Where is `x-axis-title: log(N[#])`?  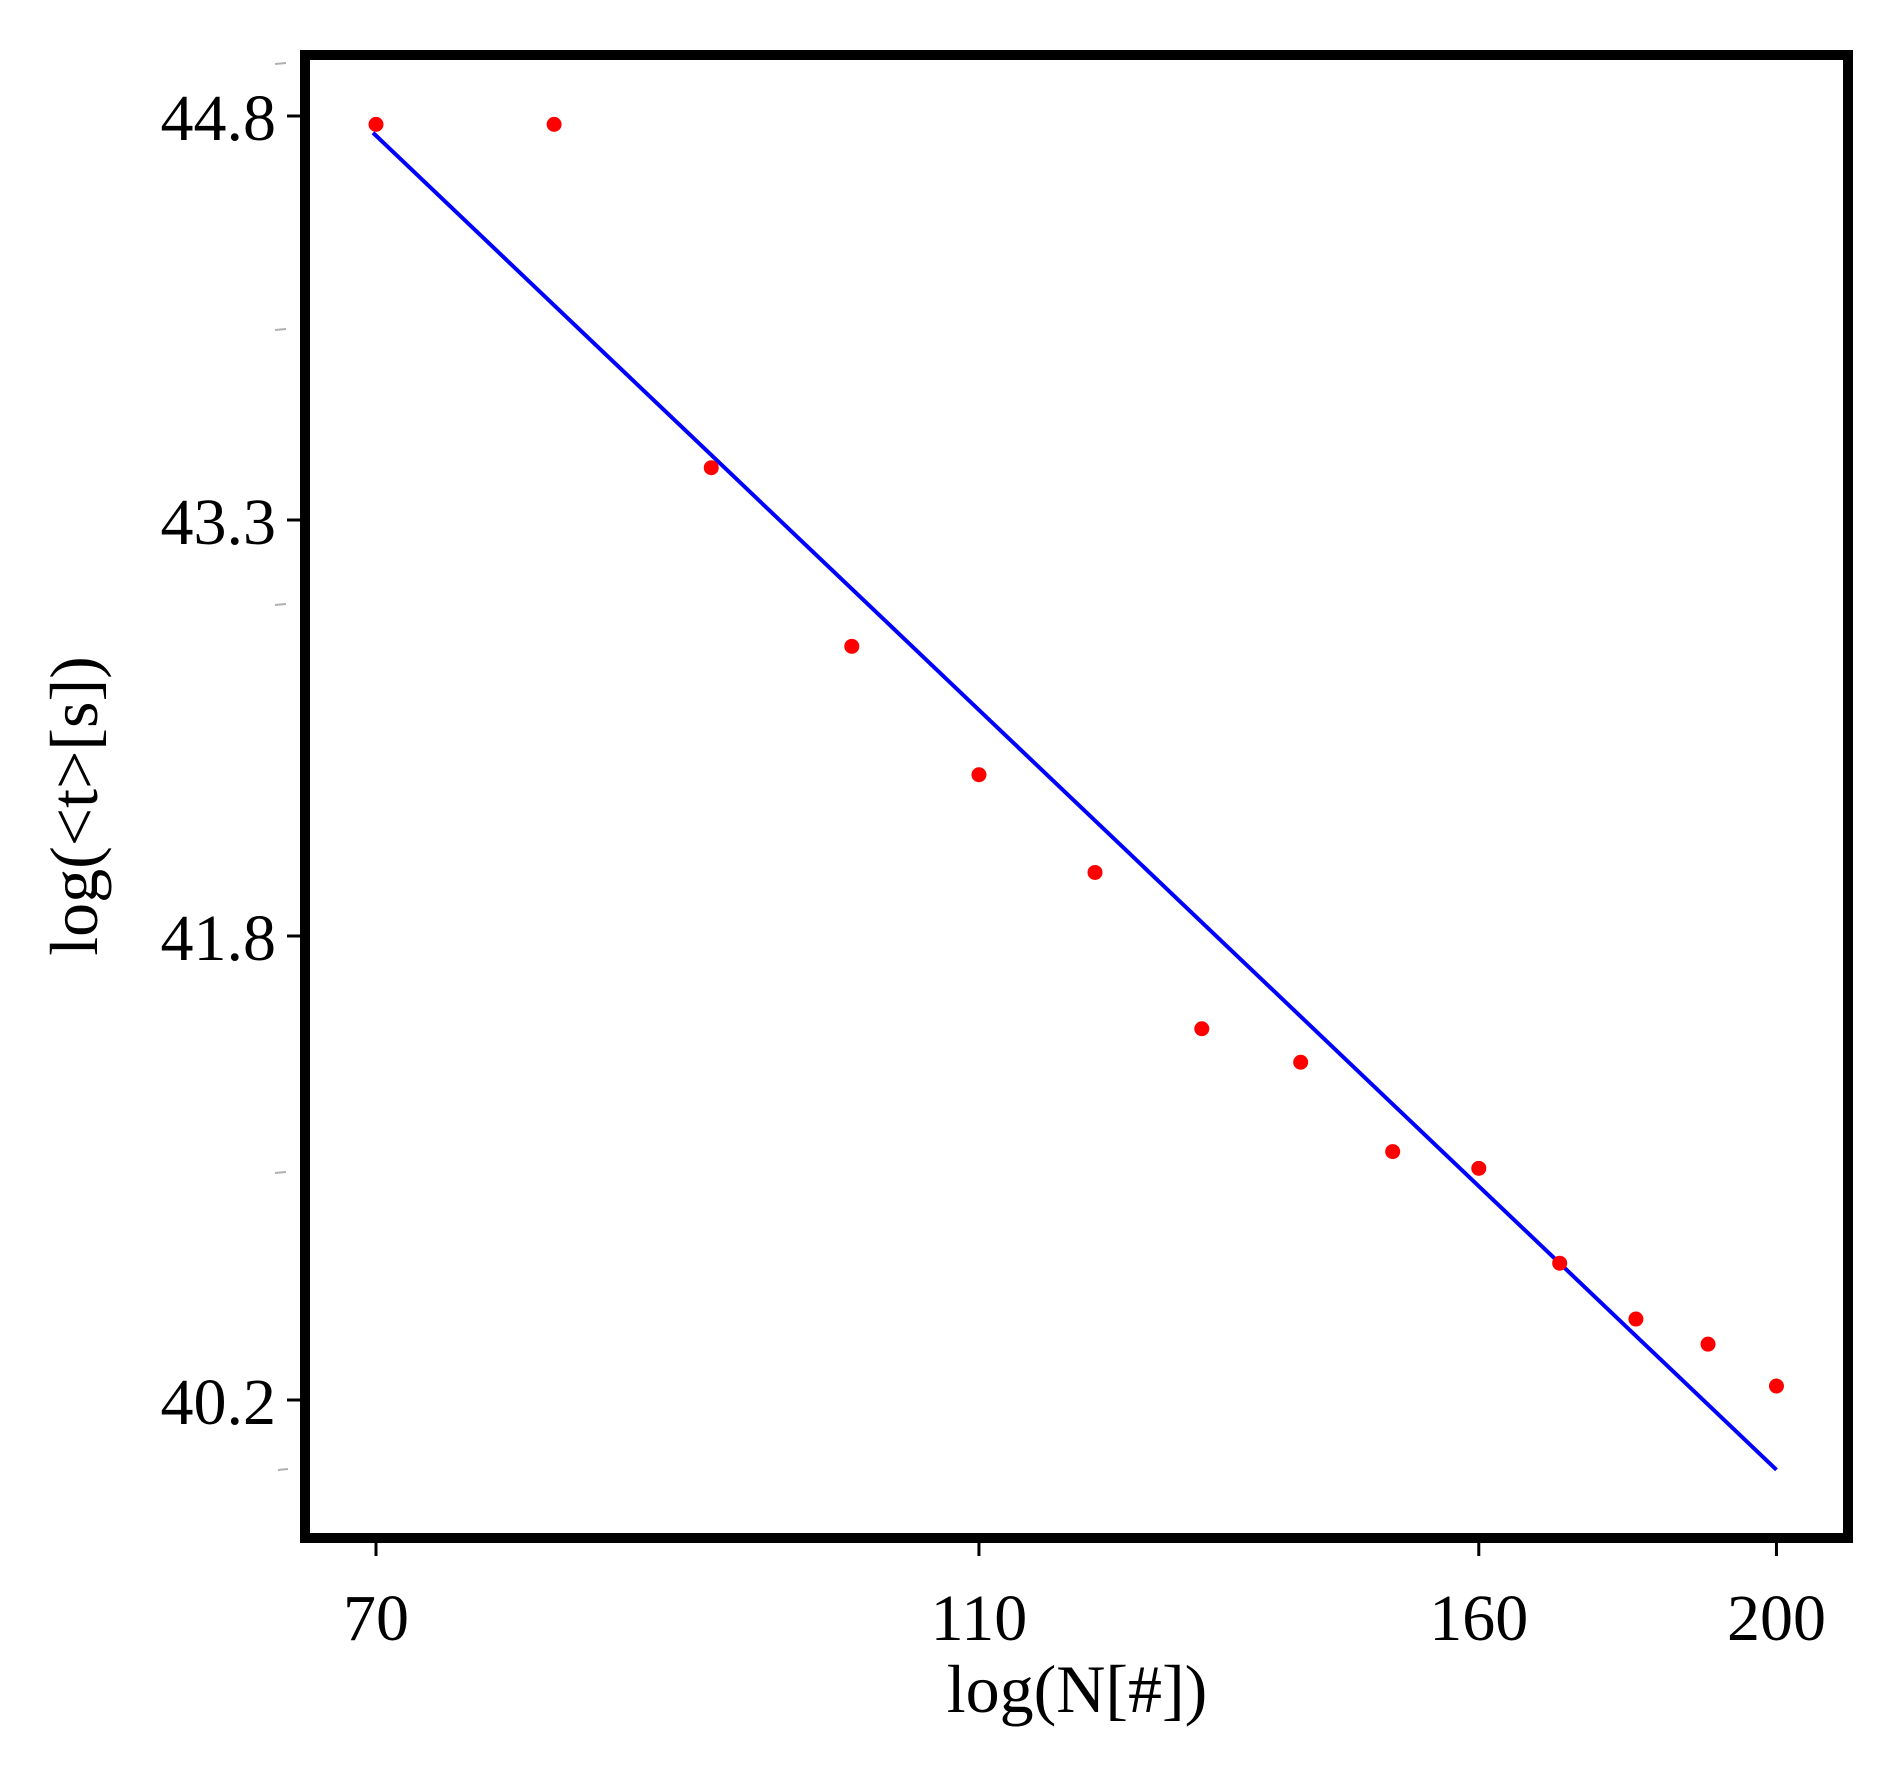 x-axis-title: log(N[#]) is located at coordinates (1077, 1689).